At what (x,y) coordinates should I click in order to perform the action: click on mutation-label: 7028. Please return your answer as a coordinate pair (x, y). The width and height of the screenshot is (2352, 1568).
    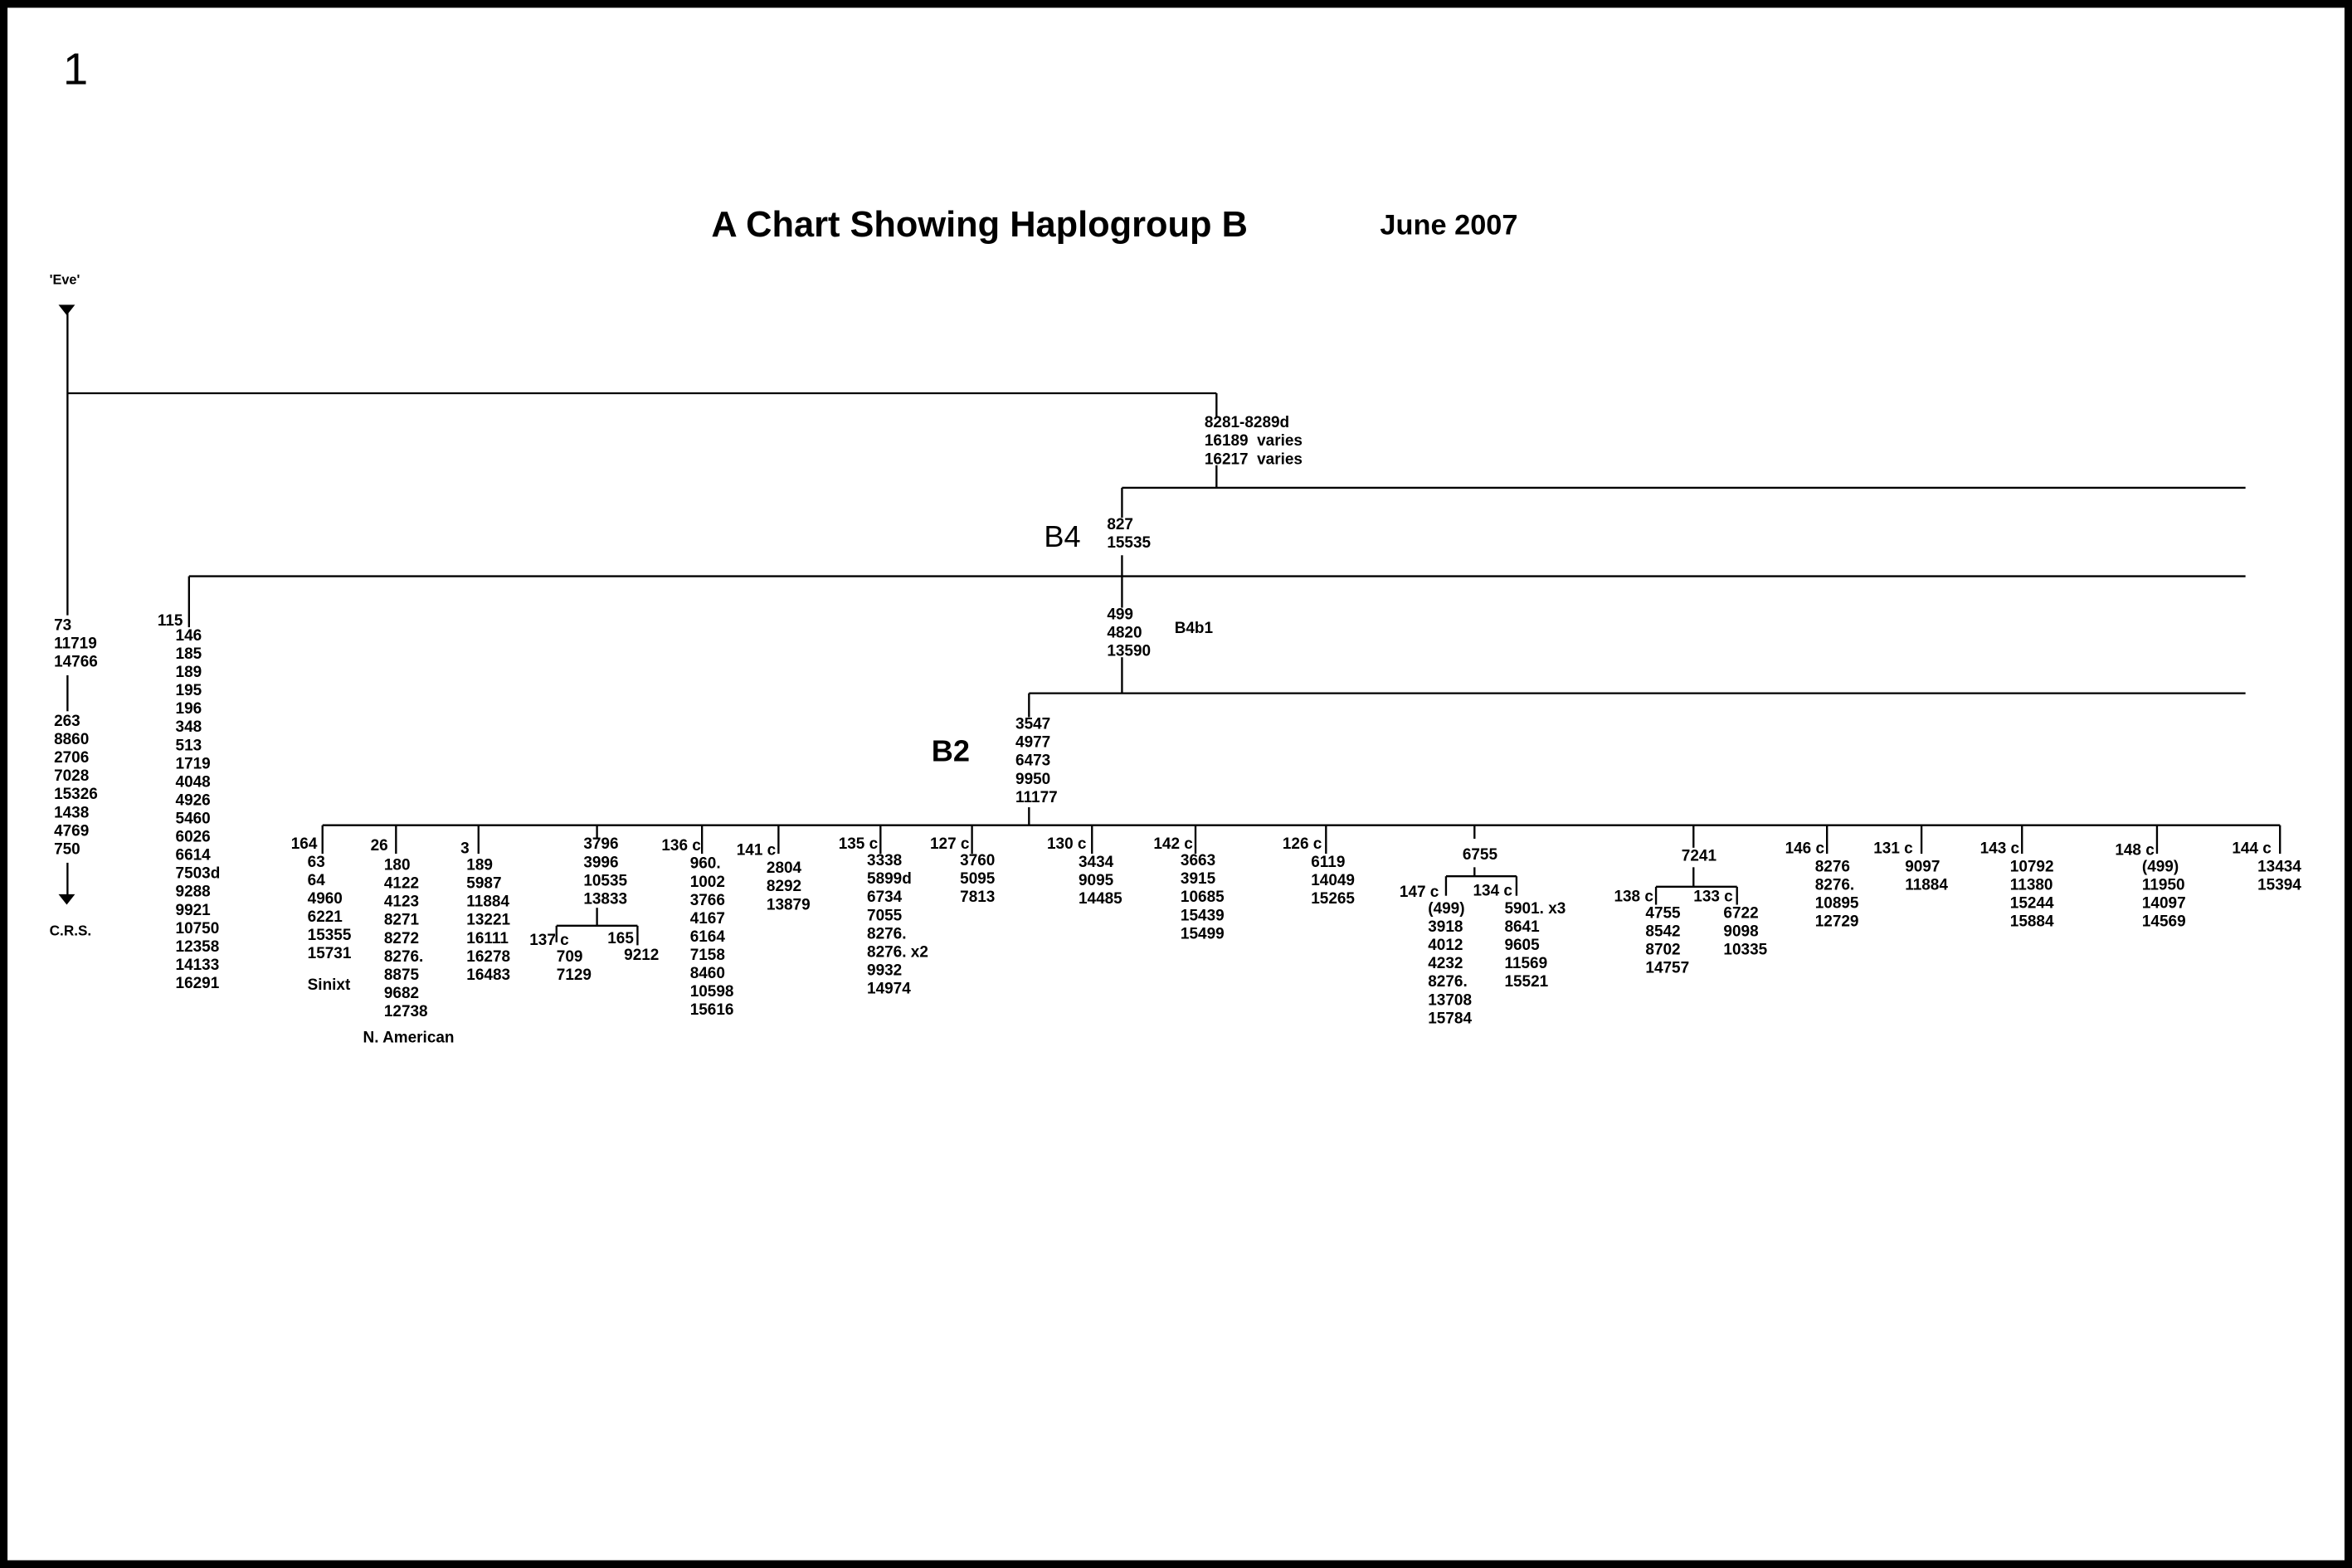
    Looking at the image, I should click on (71, 776).